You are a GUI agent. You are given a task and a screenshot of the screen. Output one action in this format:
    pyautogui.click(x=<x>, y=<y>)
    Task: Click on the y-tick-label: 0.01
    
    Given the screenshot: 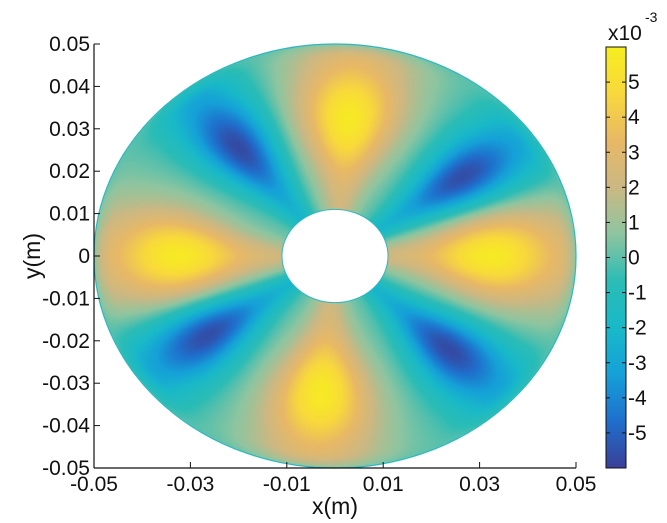 What is the action you would take?
    pyautogui.click(x=69, y=214)
    